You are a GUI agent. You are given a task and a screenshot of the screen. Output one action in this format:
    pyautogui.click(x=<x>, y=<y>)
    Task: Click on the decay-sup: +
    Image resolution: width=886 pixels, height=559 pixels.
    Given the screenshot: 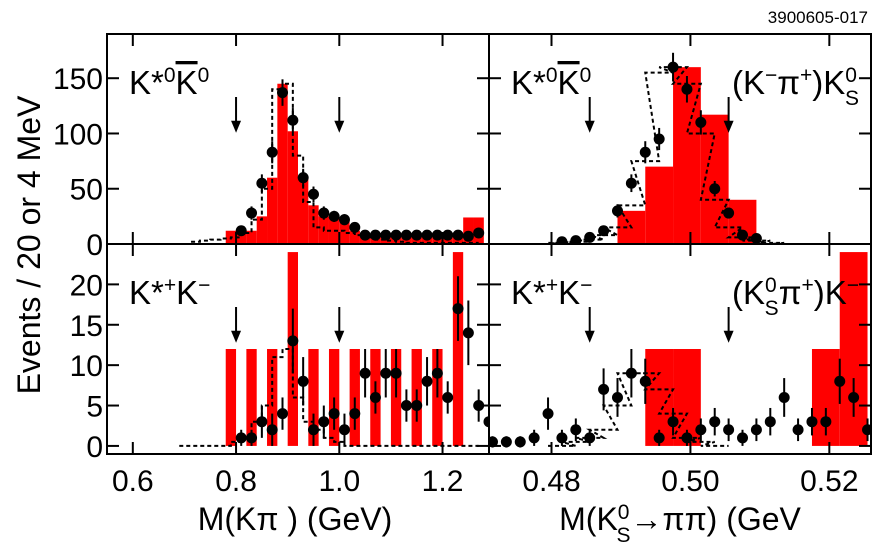 What is the action you would take?
    pyautogui.click(x=806, y=75)
    